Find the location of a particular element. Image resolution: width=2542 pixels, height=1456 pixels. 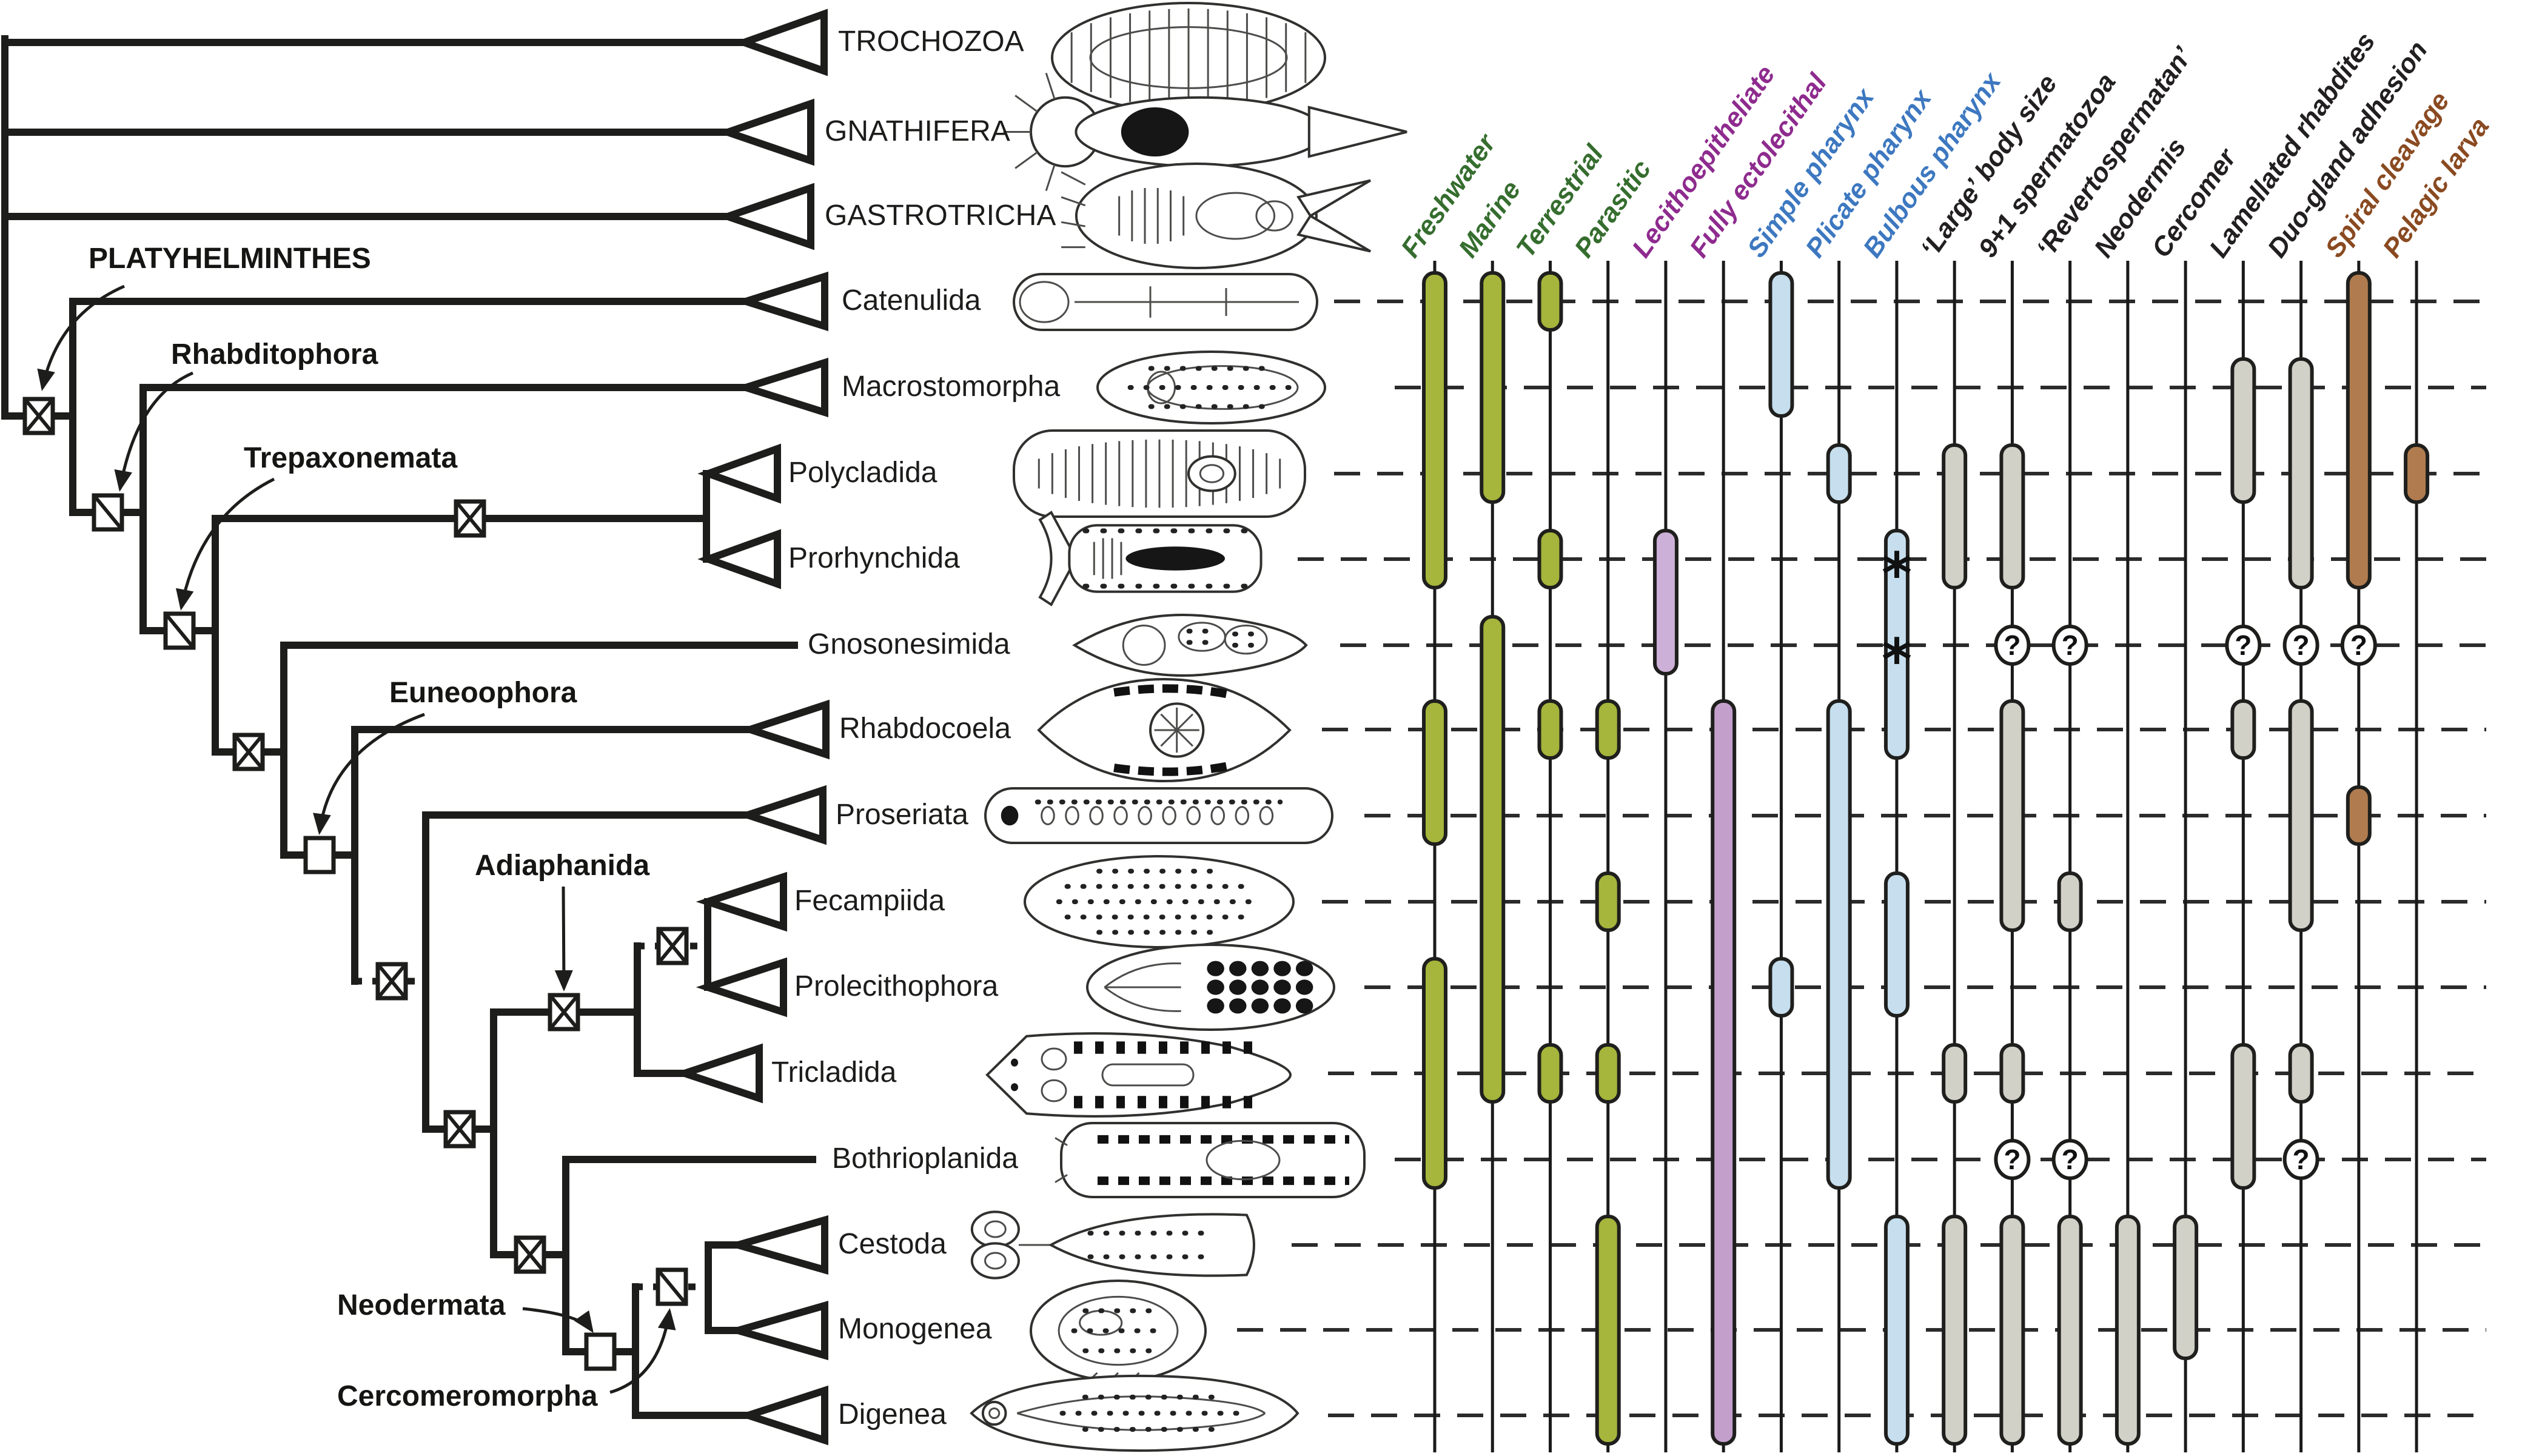

node-symbol-adiaphanida is located at coordinates (564, 1012).